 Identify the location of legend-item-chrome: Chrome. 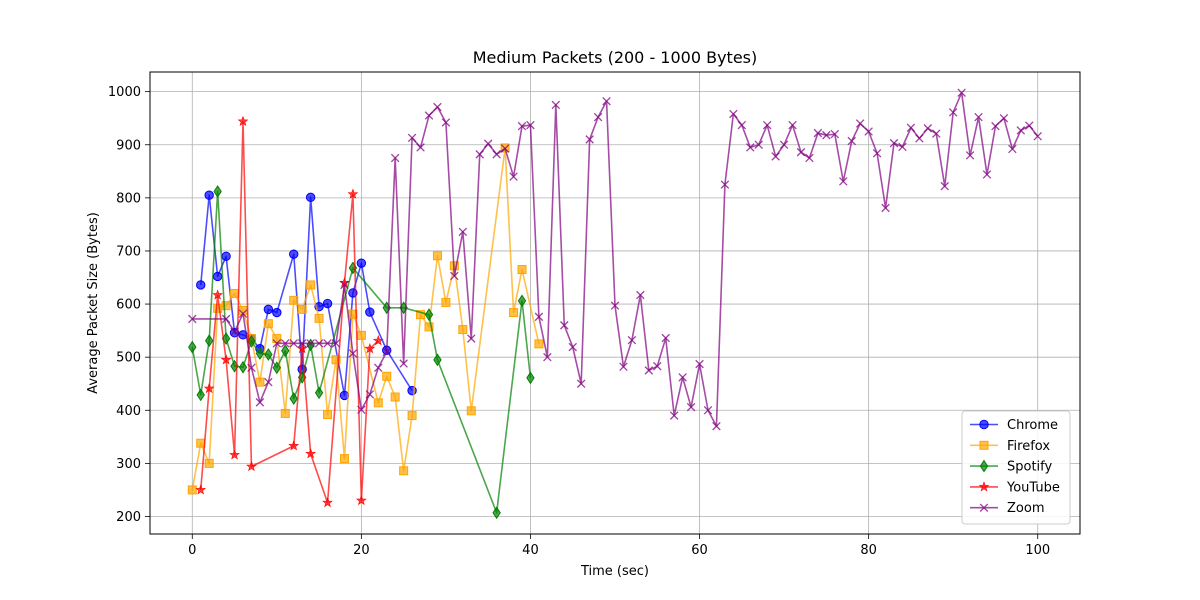
(1014, 425).